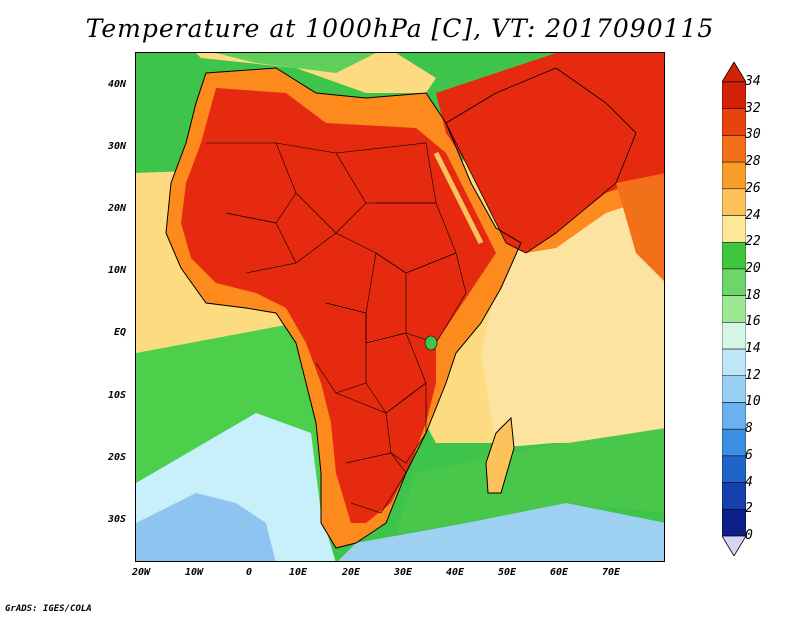 This screenshot has height=618, width=800. Describe the element at coordinates (530, 480) in the screenshot. I see `ocean-south-indian-green` at that location.